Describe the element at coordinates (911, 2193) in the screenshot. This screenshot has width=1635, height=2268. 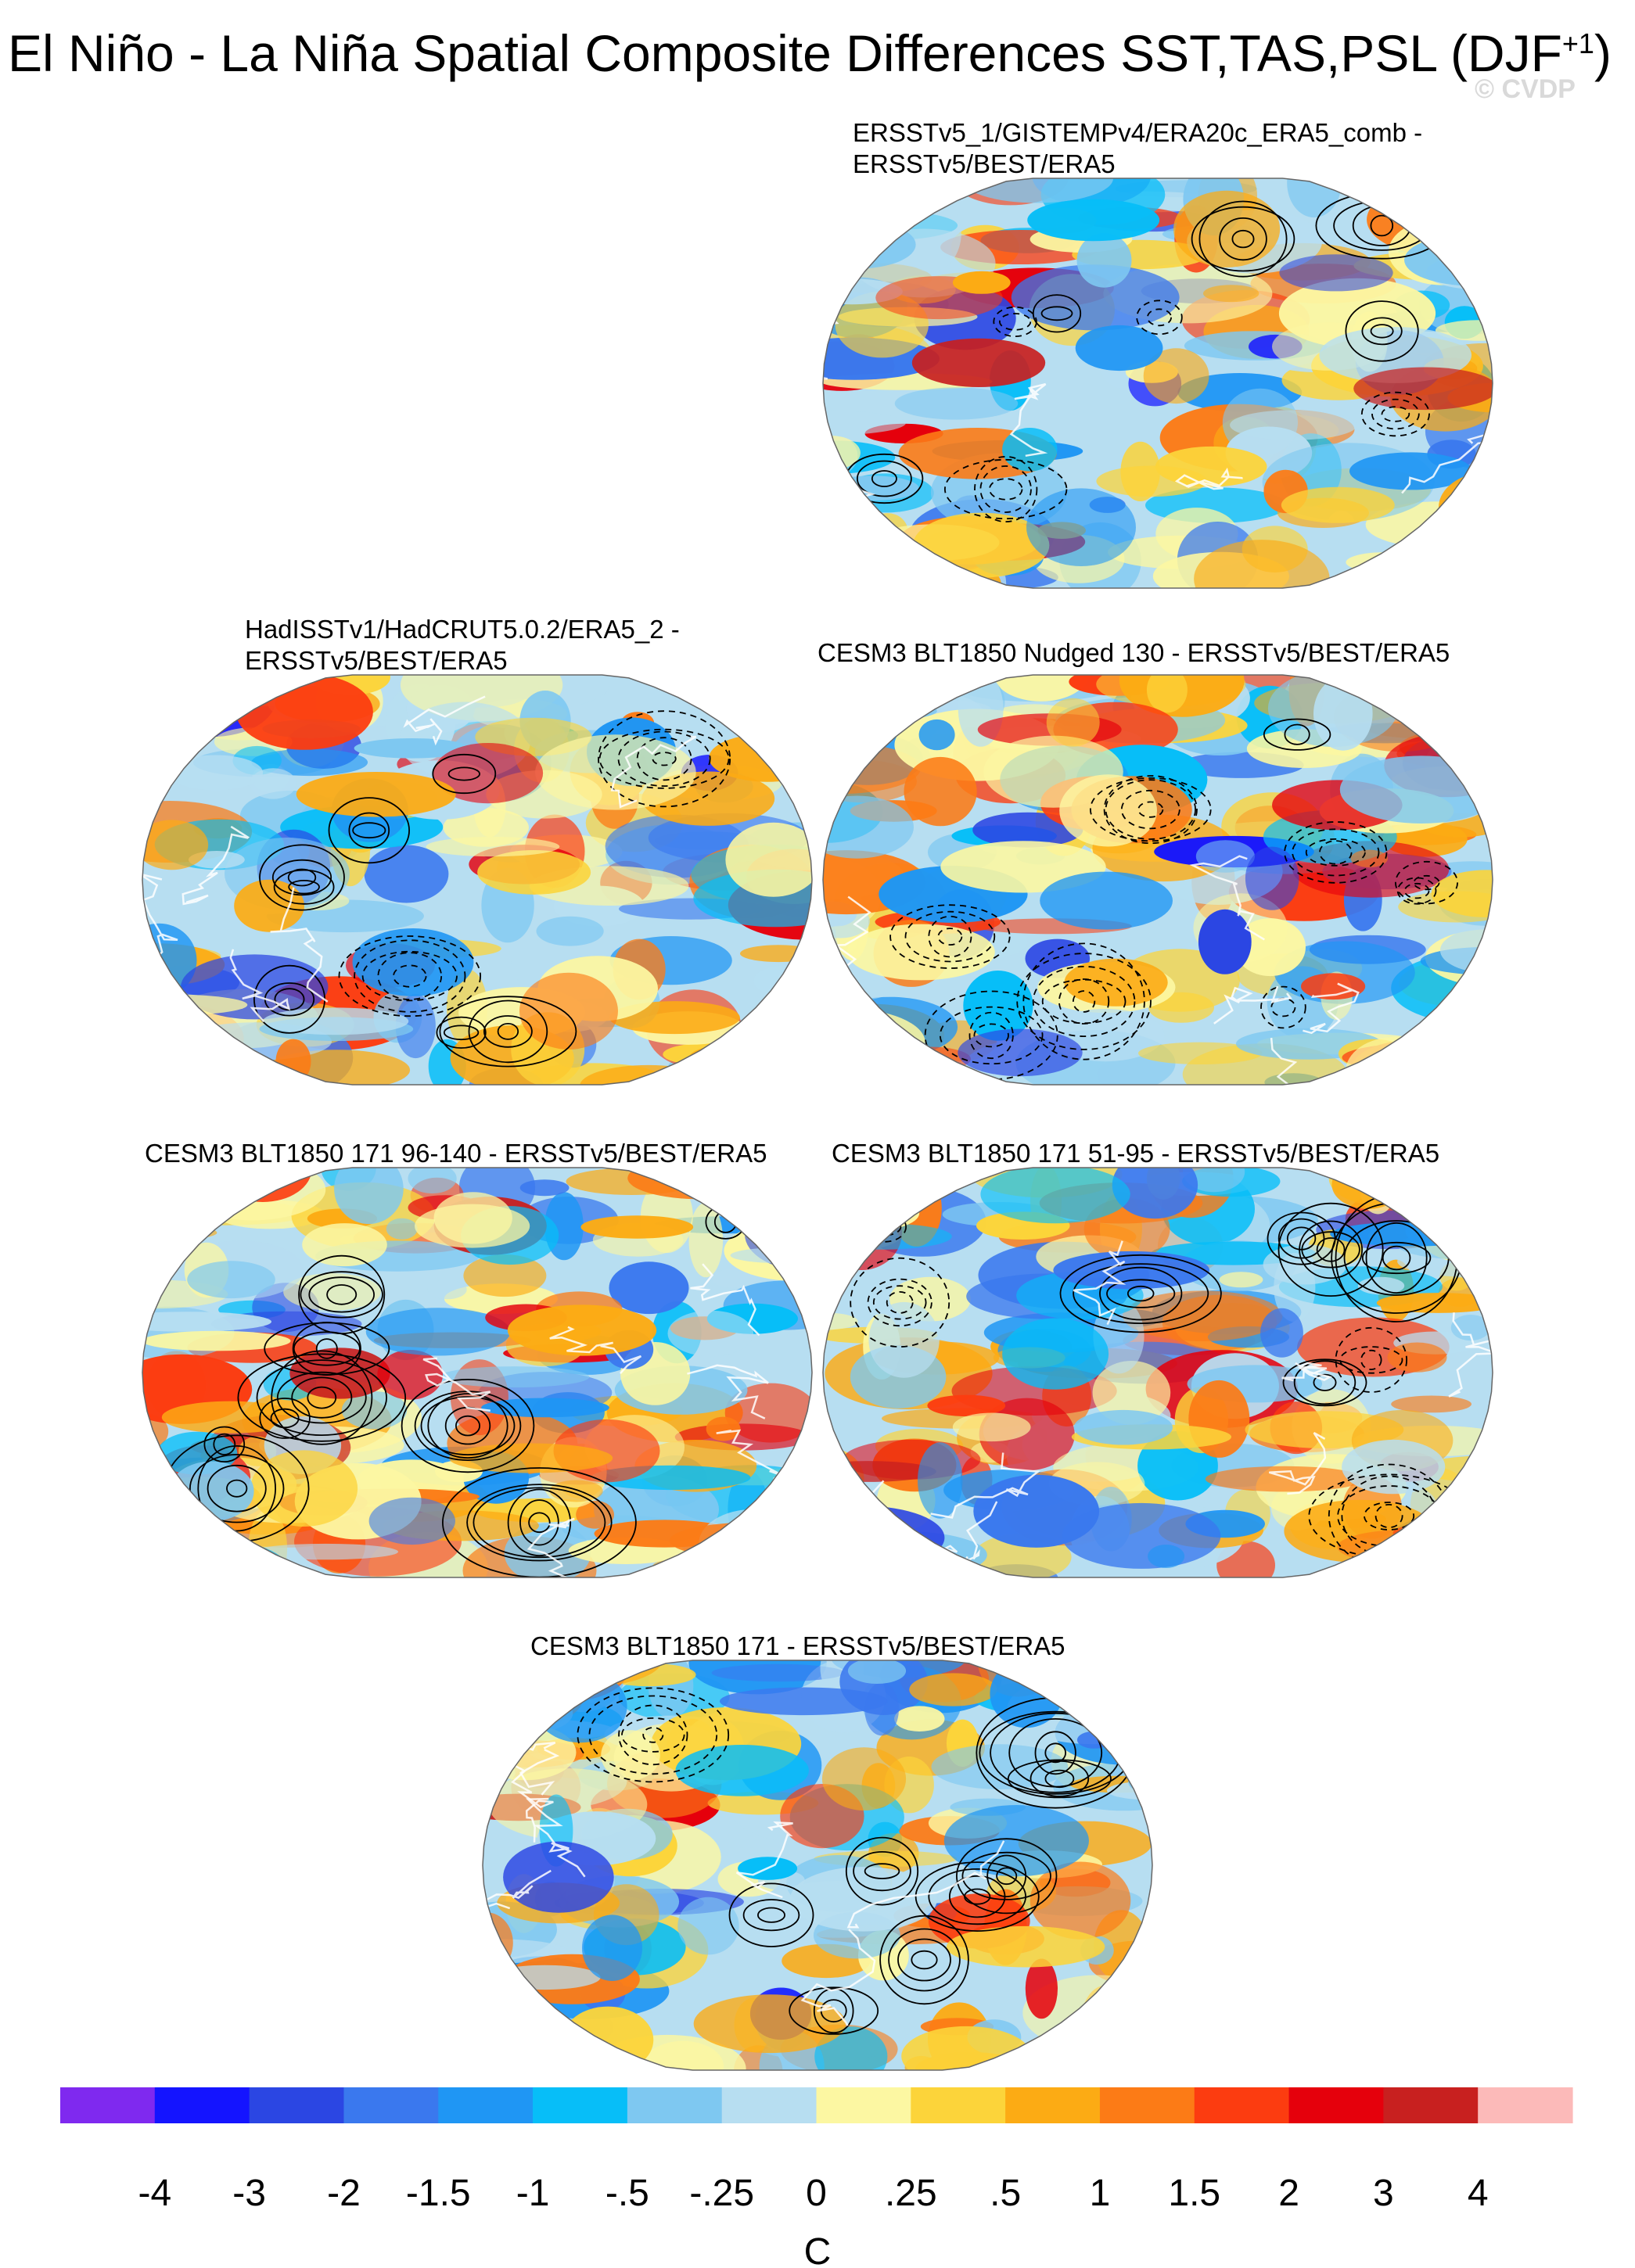
I see `colorbar-tick-label: .25` at that location.